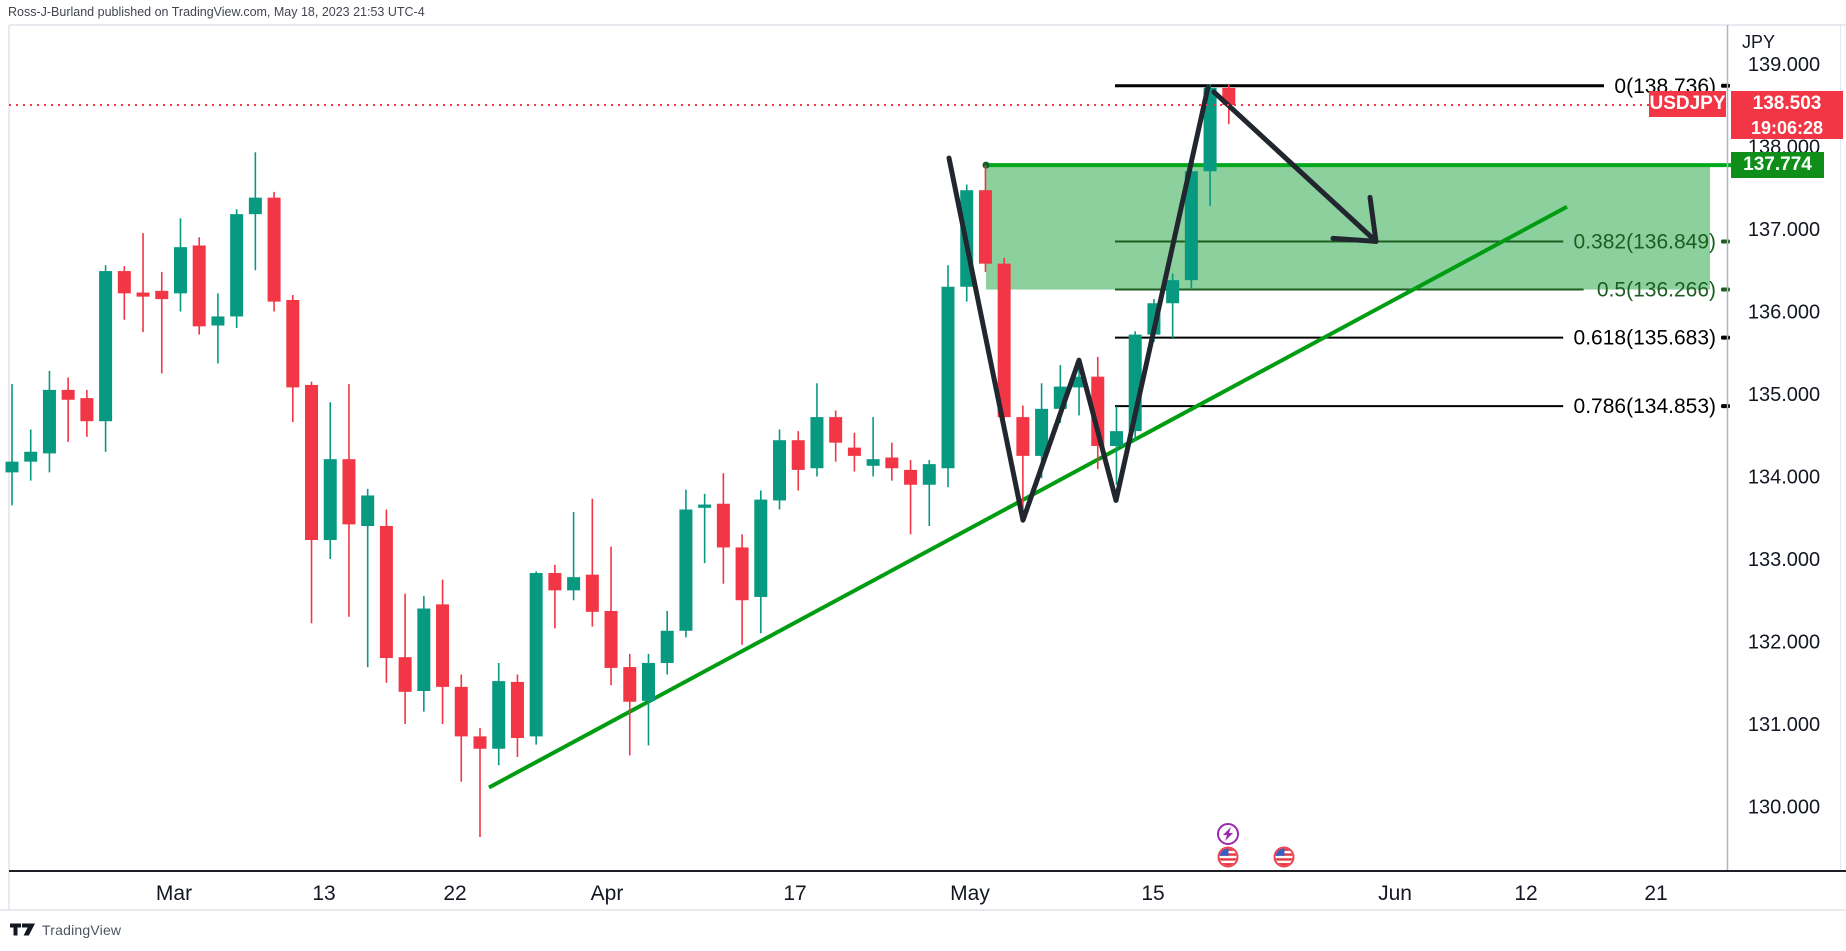 This screenshot has height=951, width=1846. What do you see at coordinates (1784, 478) in the screenshot?
I see `price-tick-label: 134.000` at bounding box center [1784, 478].